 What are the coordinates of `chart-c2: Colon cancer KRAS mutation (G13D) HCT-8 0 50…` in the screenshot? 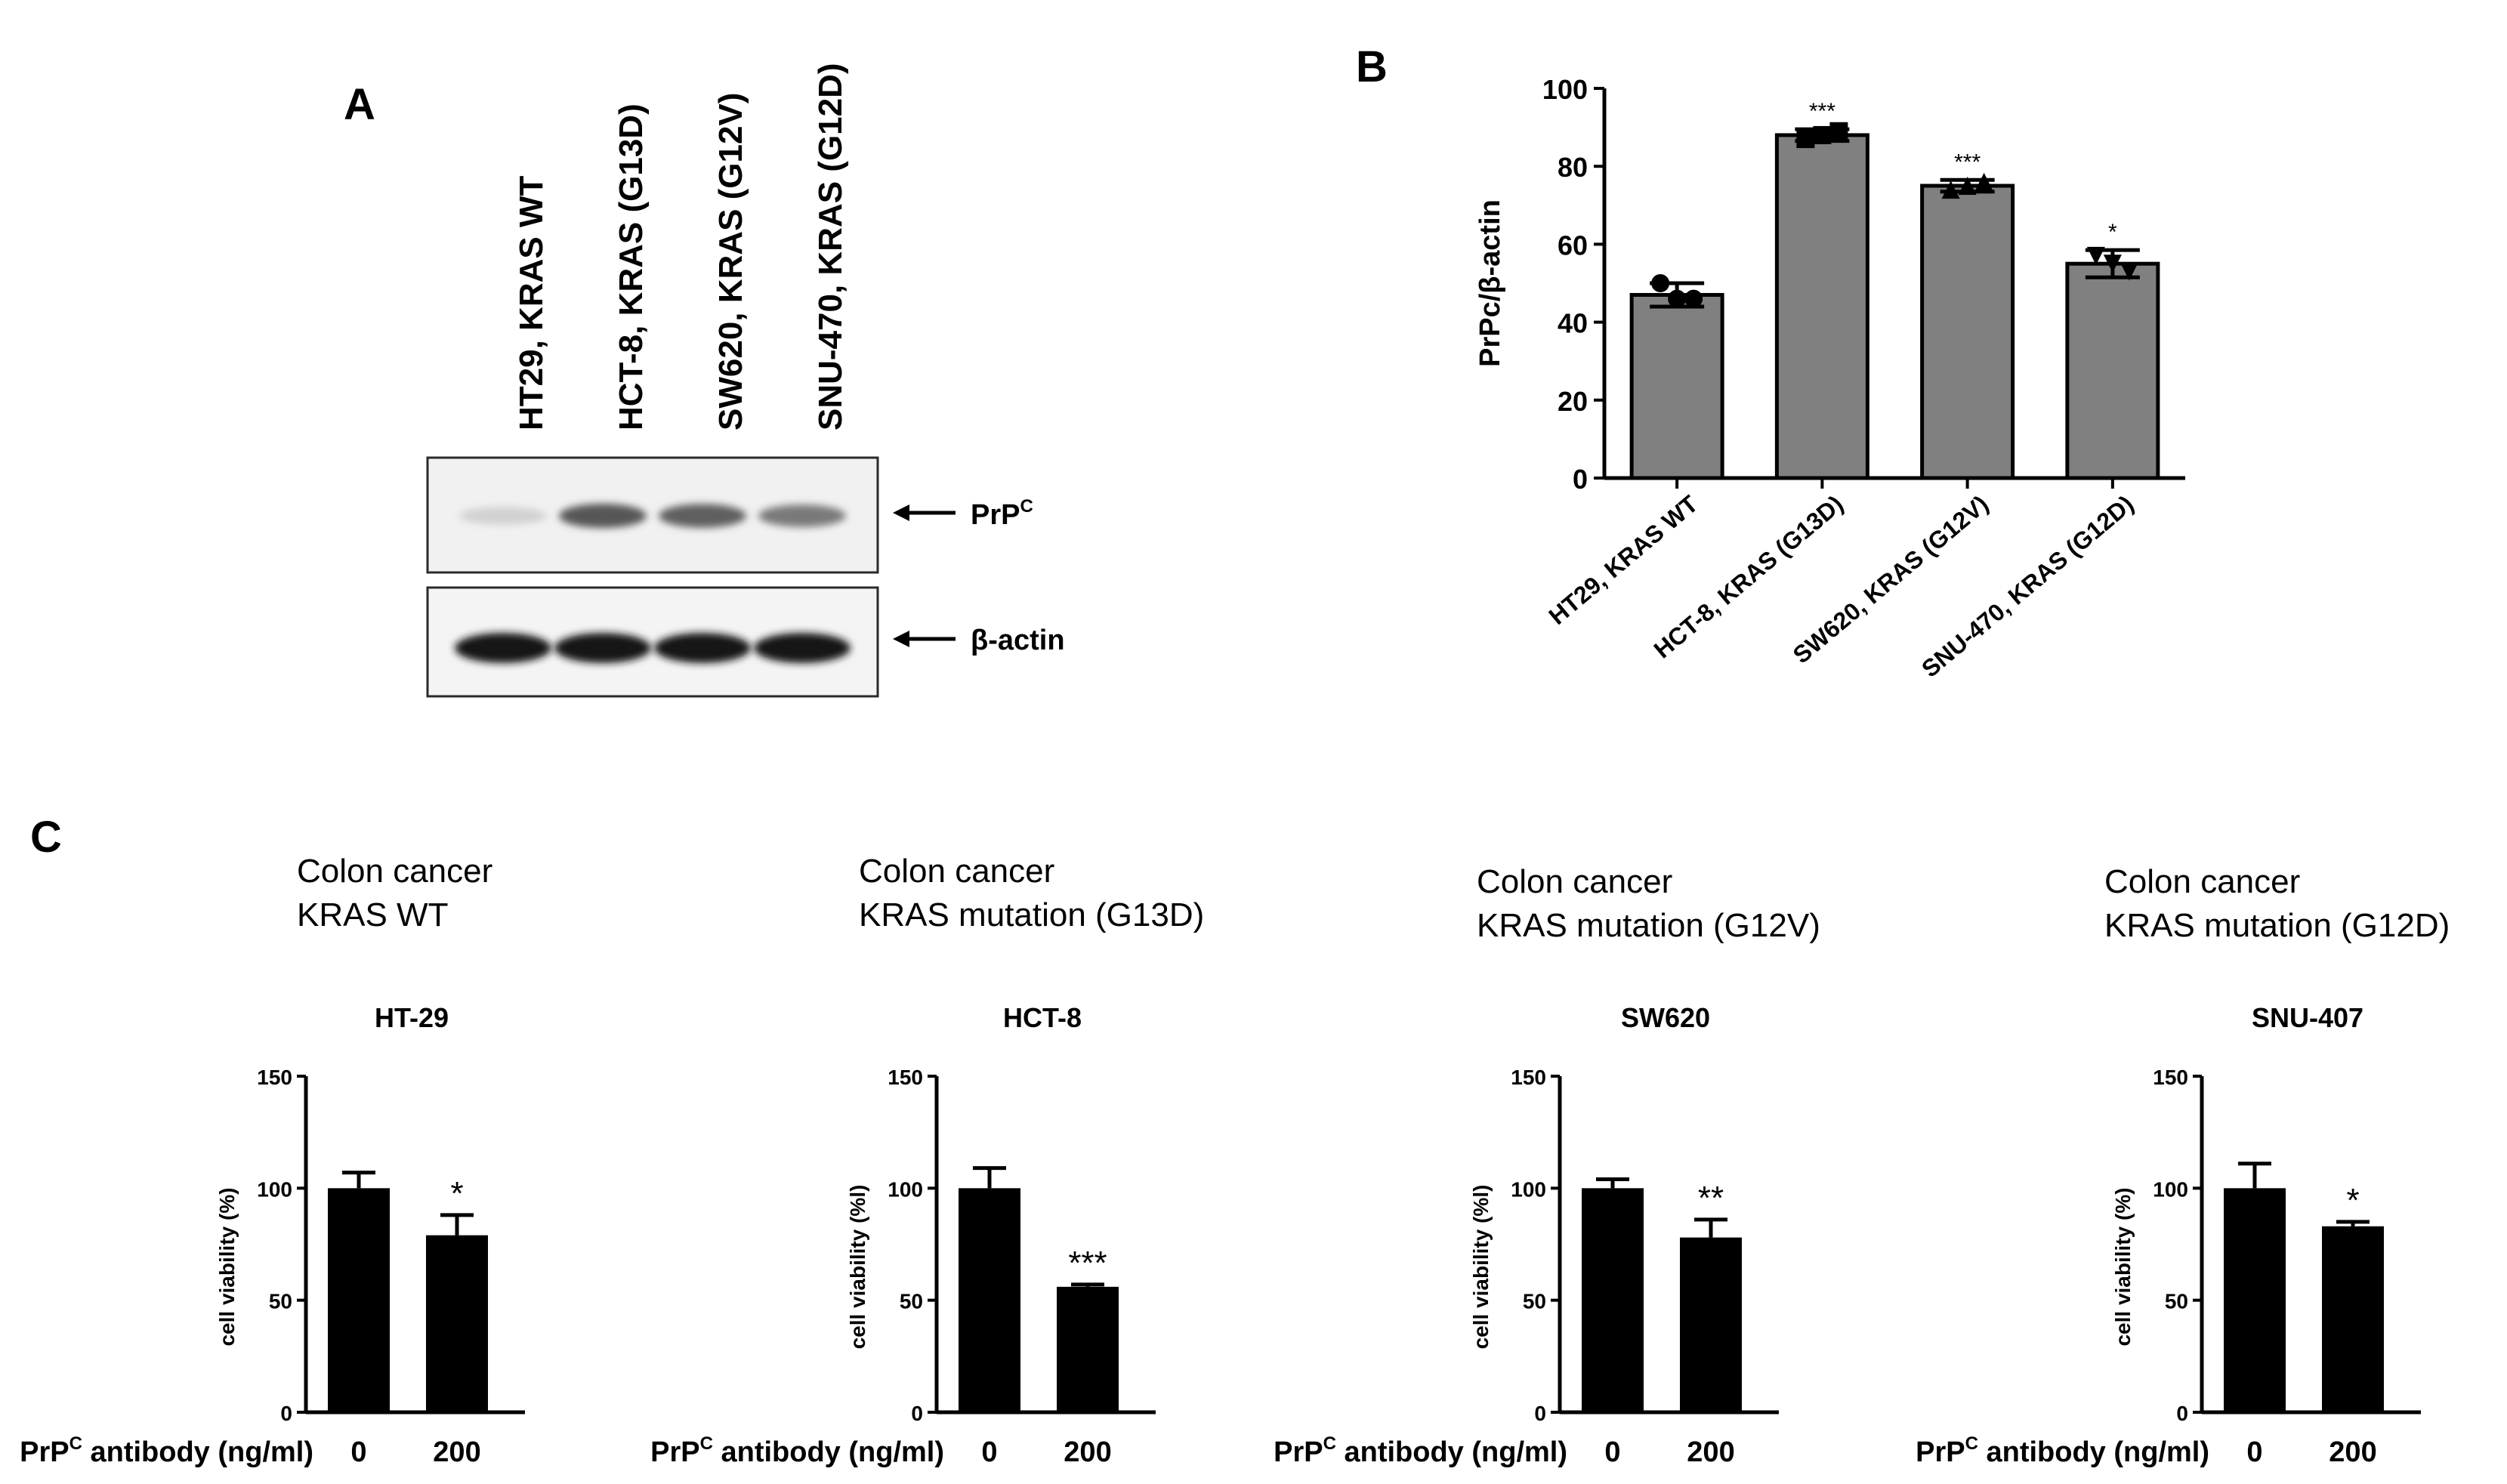 It's located at (927, 1160).